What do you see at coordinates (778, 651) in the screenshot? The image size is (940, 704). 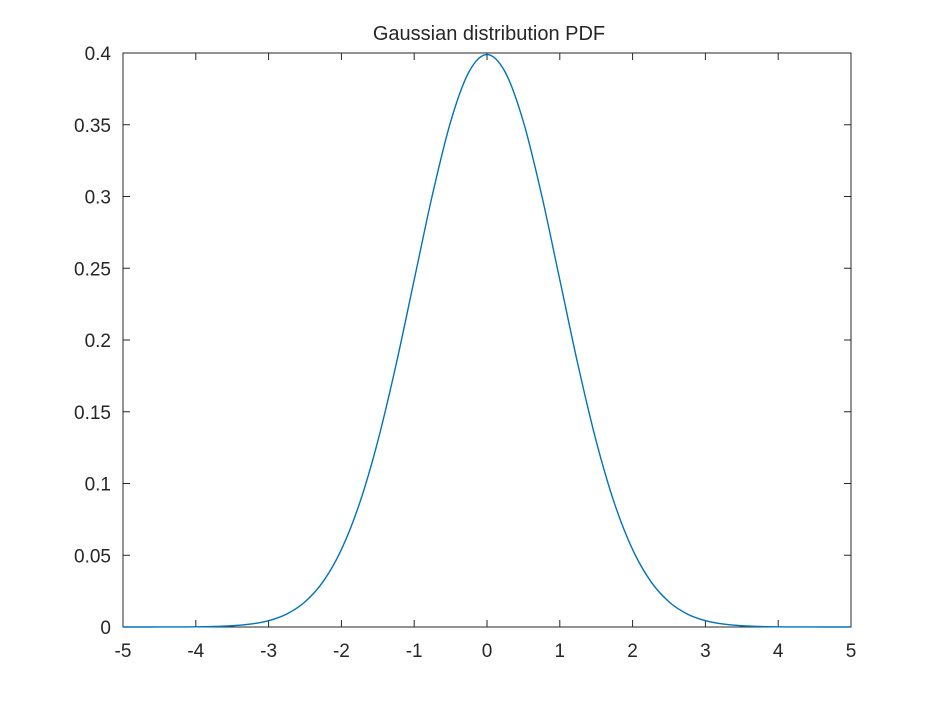 I see `x-tick-label: 4` at bounding box center [778, 651].